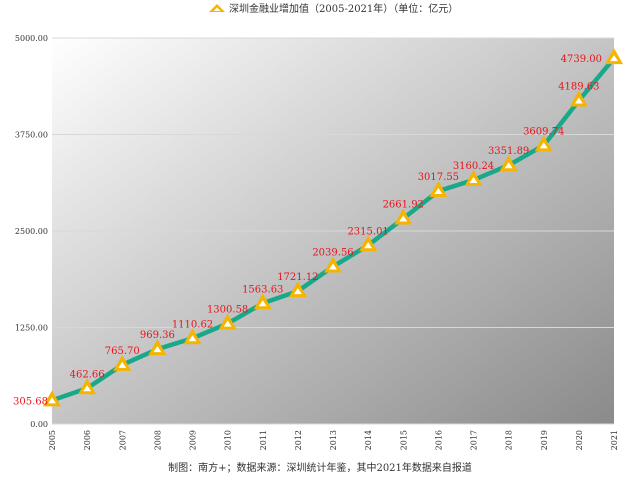 This screenshot has width=640, height=484. Describe the element at coordinates (509, 440) in the screenshot. I see `x-tick-label: 2018` at that location.